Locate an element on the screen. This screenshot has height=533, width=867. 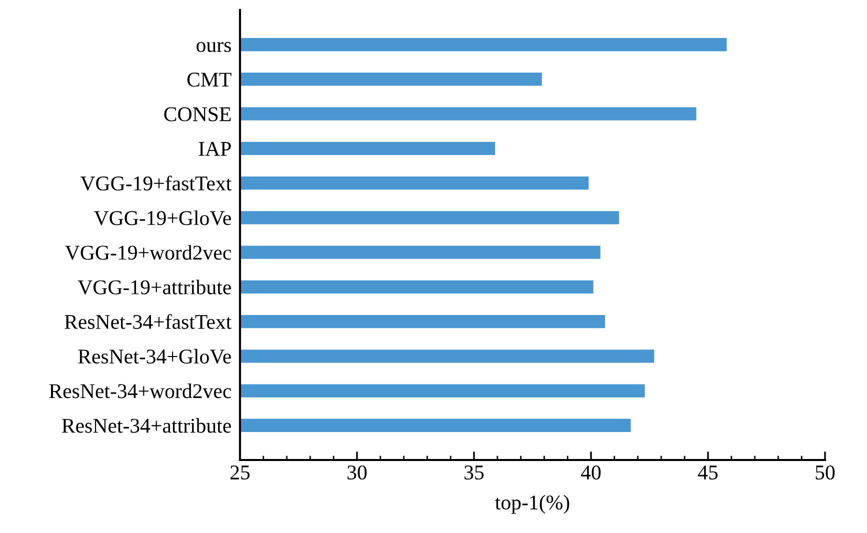
y-tick-label: CMT is located at coordinates (209, 79).